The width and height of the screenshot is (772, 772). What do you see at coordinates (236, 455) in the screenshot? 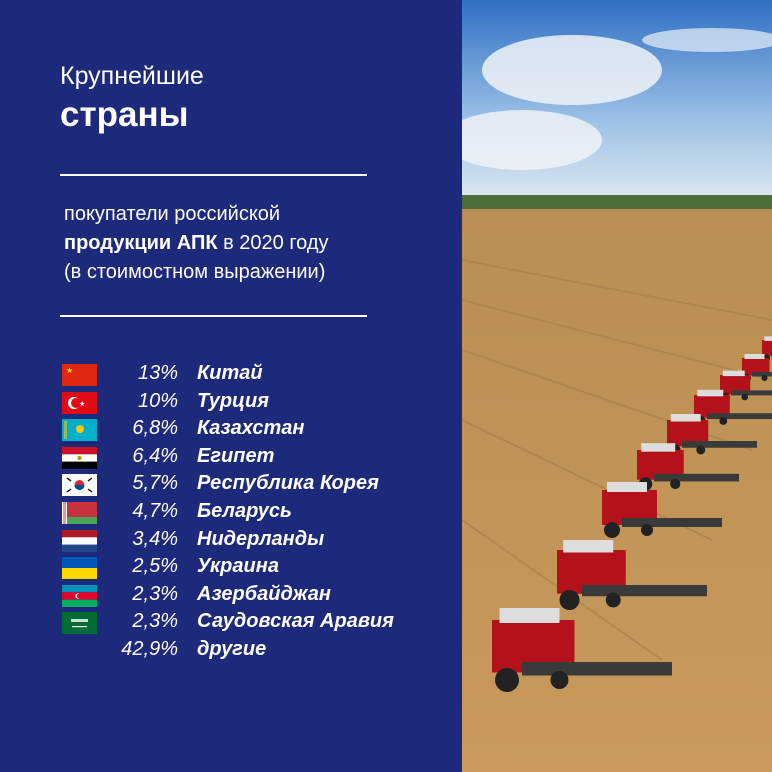
I see `country-name: Египет` at bounding box center [236, 455].